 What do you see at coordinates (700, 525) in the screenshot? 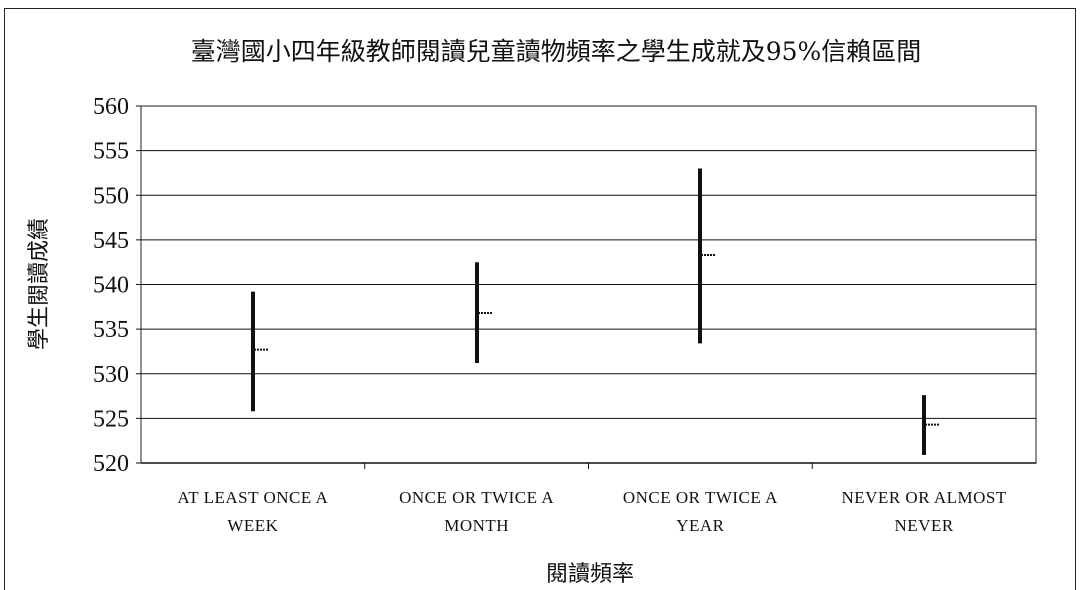
I see `x-category-label: YEAR` at bounding box center [700, 525].